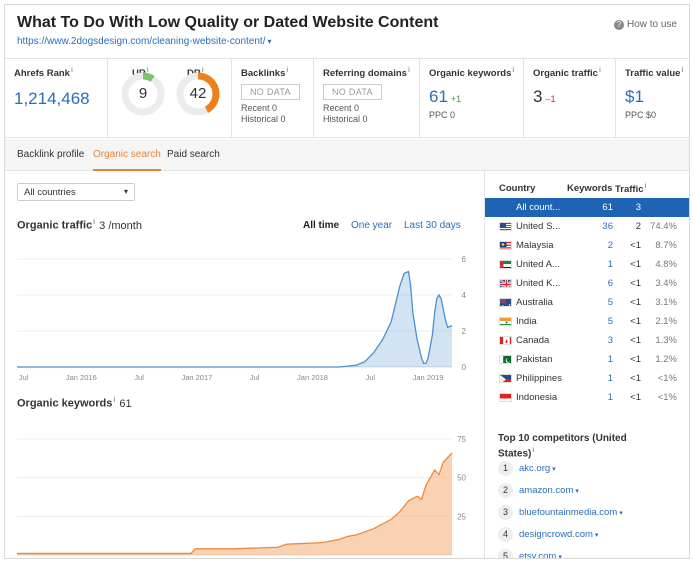  I want to click on country-name: Australia, so click(534, 302).